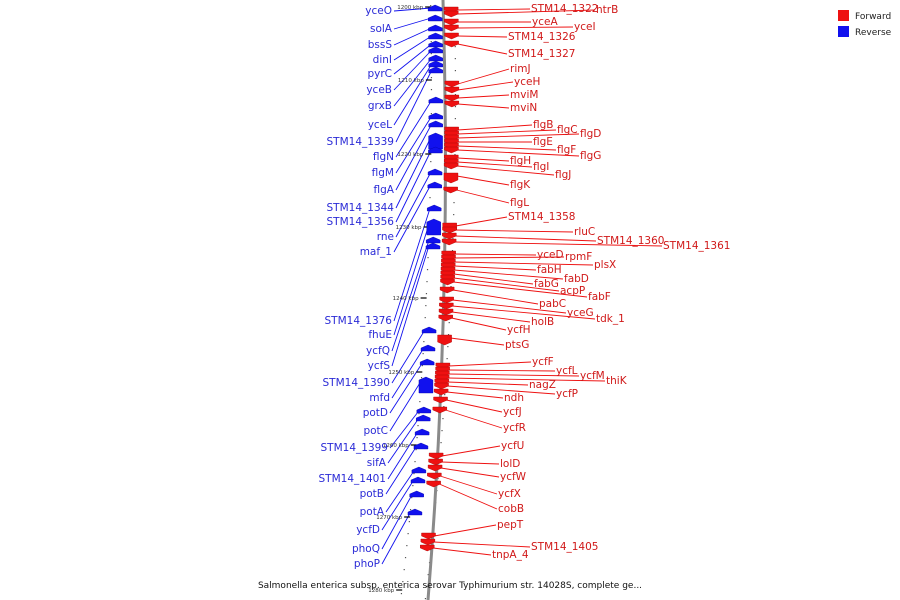 This screenshot has height=600, width=900. What do you see at coordinates (513, 477) in the screenshot?
I see `gene-label-ycfW: ycfW` at bounding box center [513, 477].